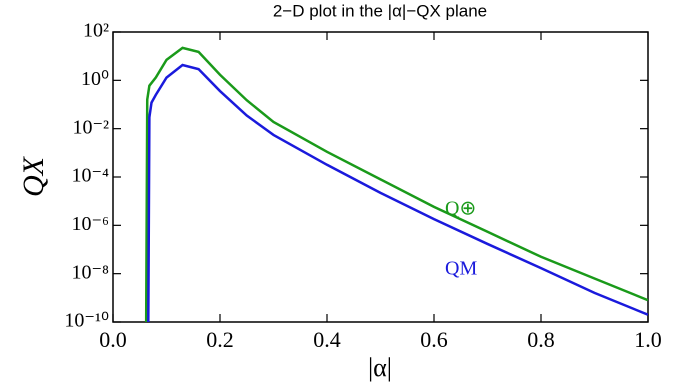 The height and width of the screenshot is (388, 689). I want to click on x-tick-label: 0.4, so click(327, 339).